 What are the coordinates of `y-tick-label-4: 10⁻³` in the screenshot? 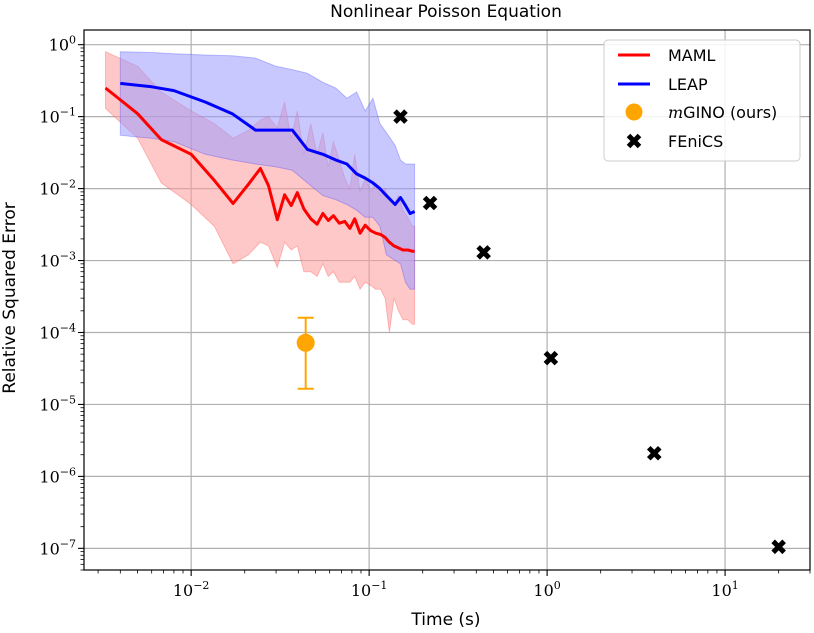 It's located at (57, 260).